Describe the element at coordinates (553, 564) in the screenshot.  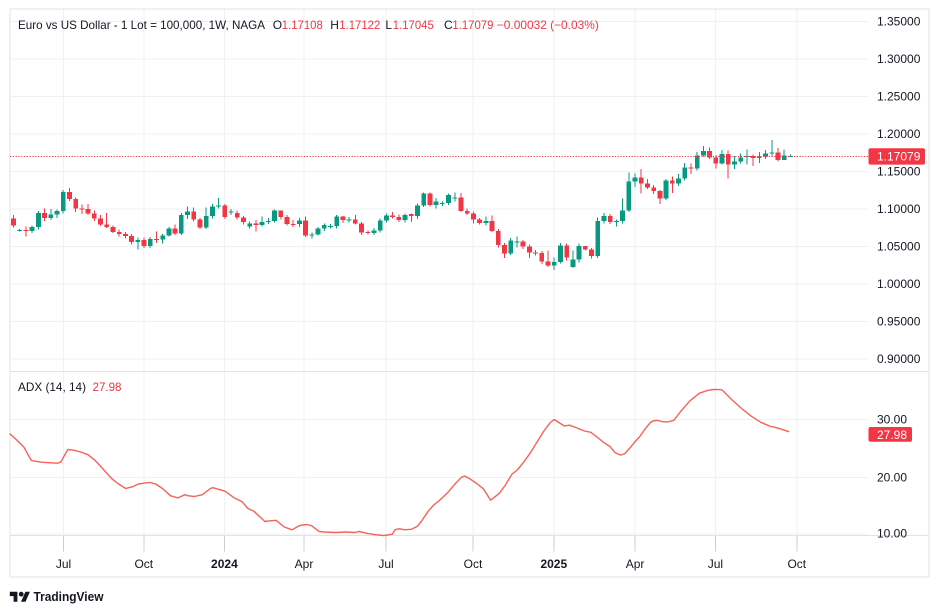
I see `svg-text: 2025` at that location.